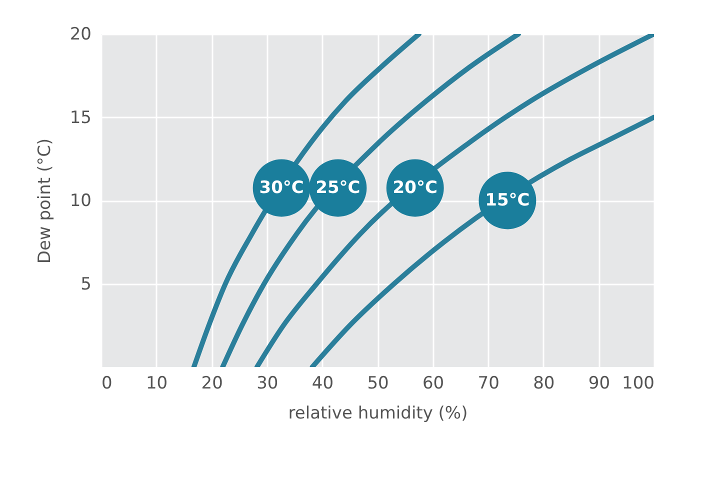  Describe the element at coordinates (507, 200) in the screenshot. I see `series-label: 15°C` at that location.